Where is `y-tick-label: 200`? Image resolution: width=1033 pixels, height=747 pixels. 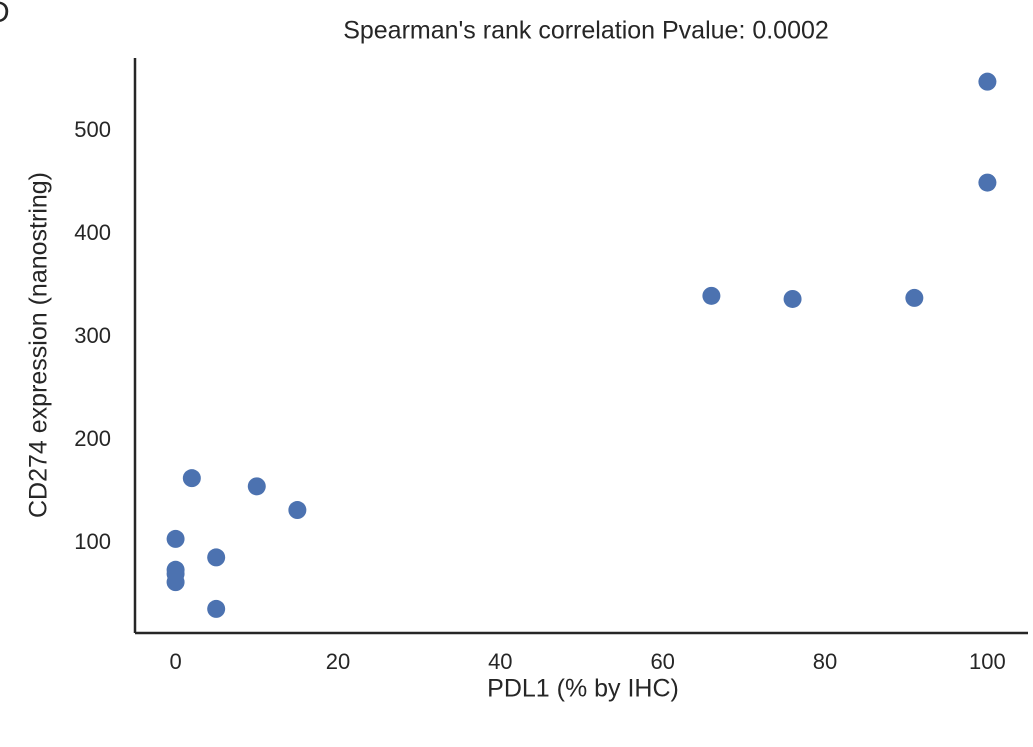 y-tick-label: 200 is located at coordinates (92, 438).